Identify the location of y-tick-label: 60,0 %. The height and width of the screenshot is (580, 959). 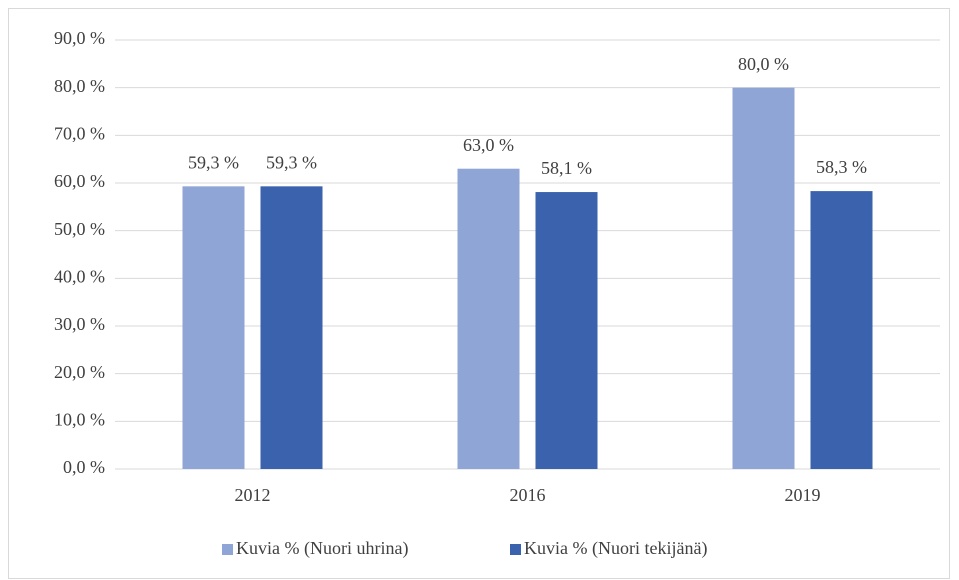
(79, 181).